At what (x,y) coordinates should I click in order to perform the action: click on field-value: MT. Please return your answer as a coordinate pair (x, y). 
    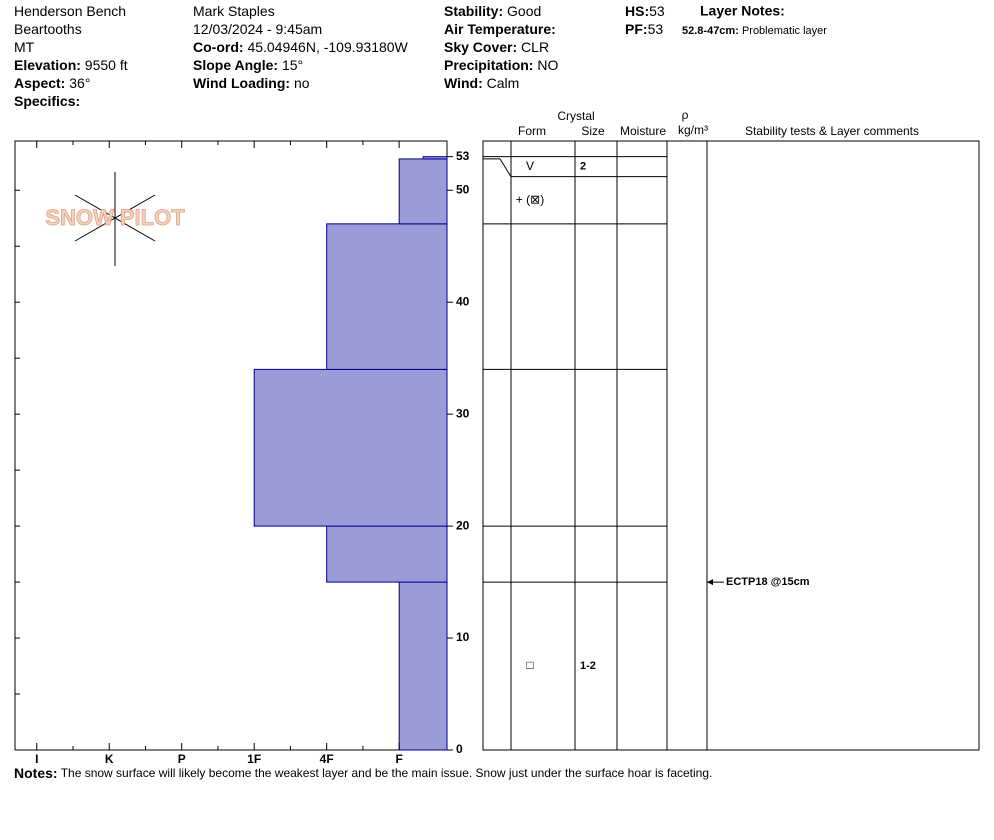
    Looking at the image, I should click on (24, 47).